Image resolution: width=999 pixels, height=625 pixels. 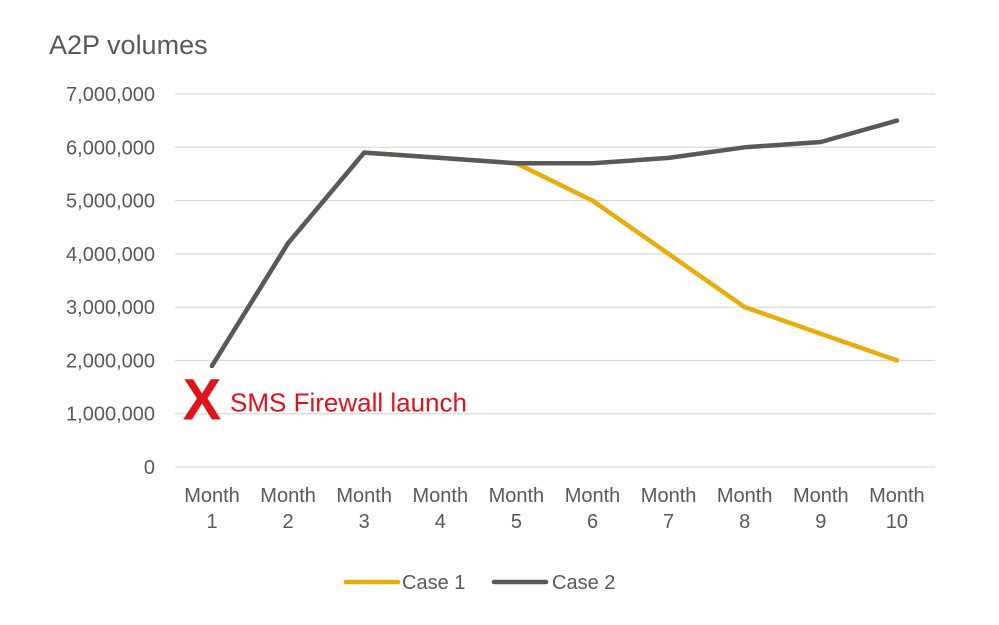 I want to click on y-tick-label: 3,000,000, so click(x=110, y=308).